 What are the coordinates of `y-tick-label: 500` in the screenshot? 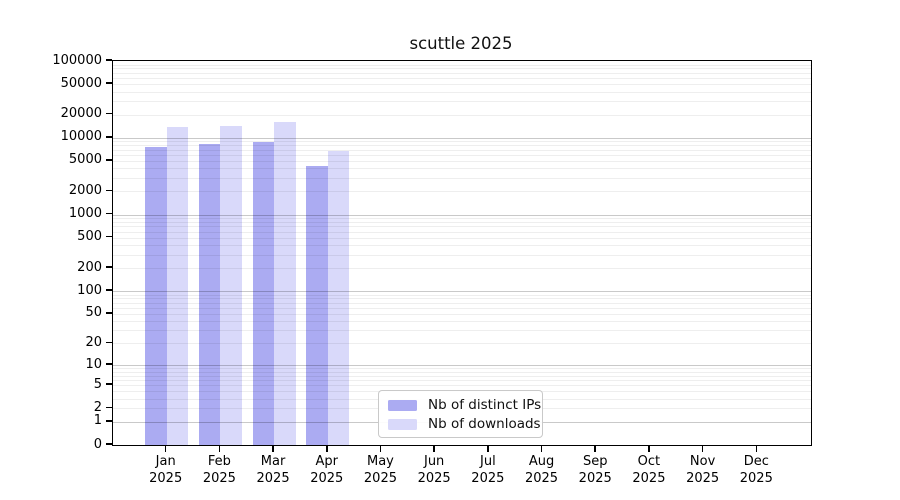 It's located at (89, 237).